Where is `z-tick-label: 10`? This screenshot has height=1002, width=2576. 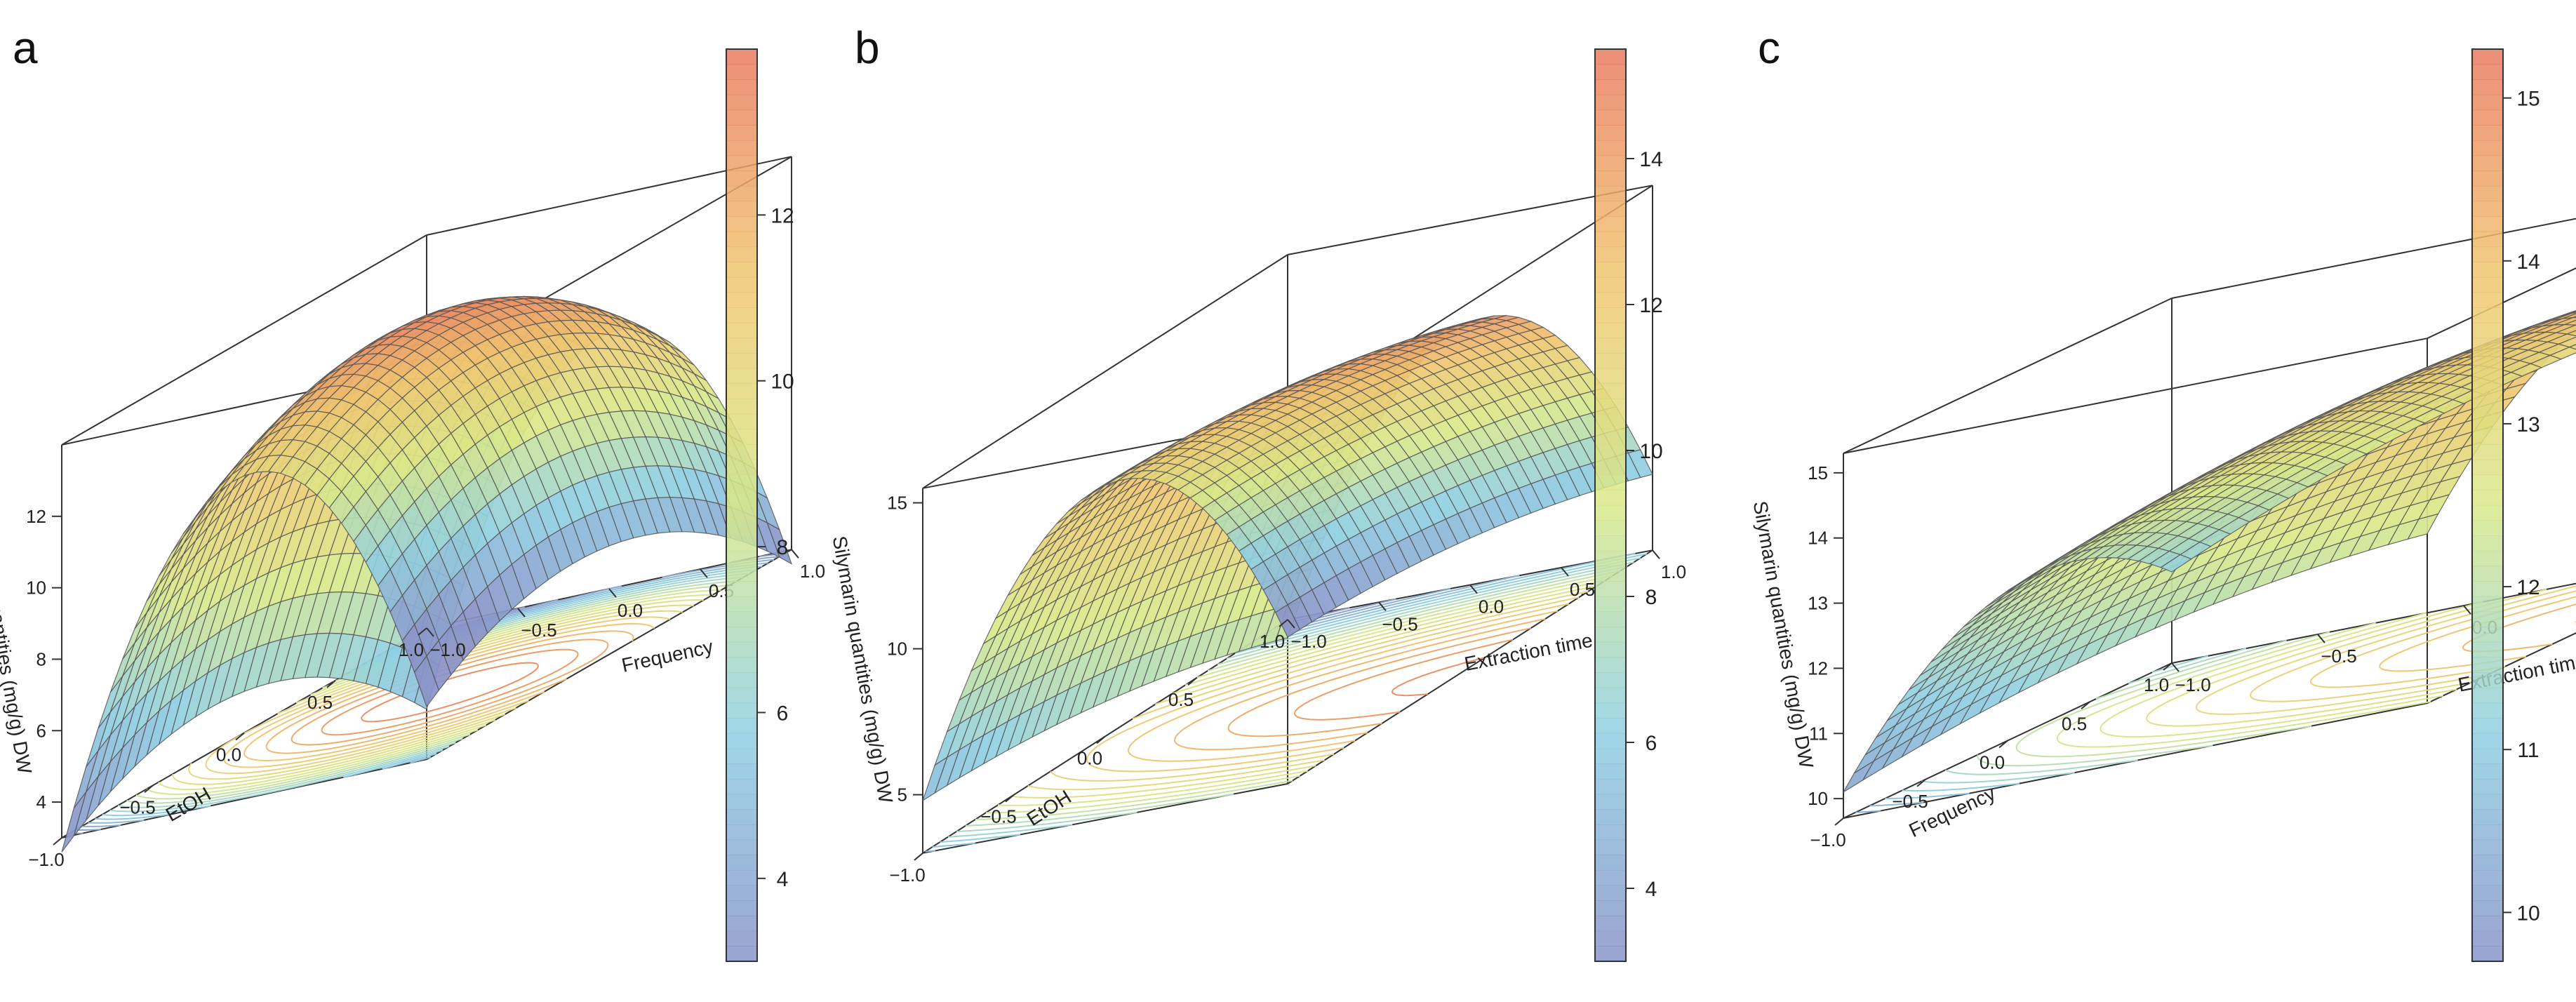
z-tick-label: 10 is located at coordinates (1818, 798).